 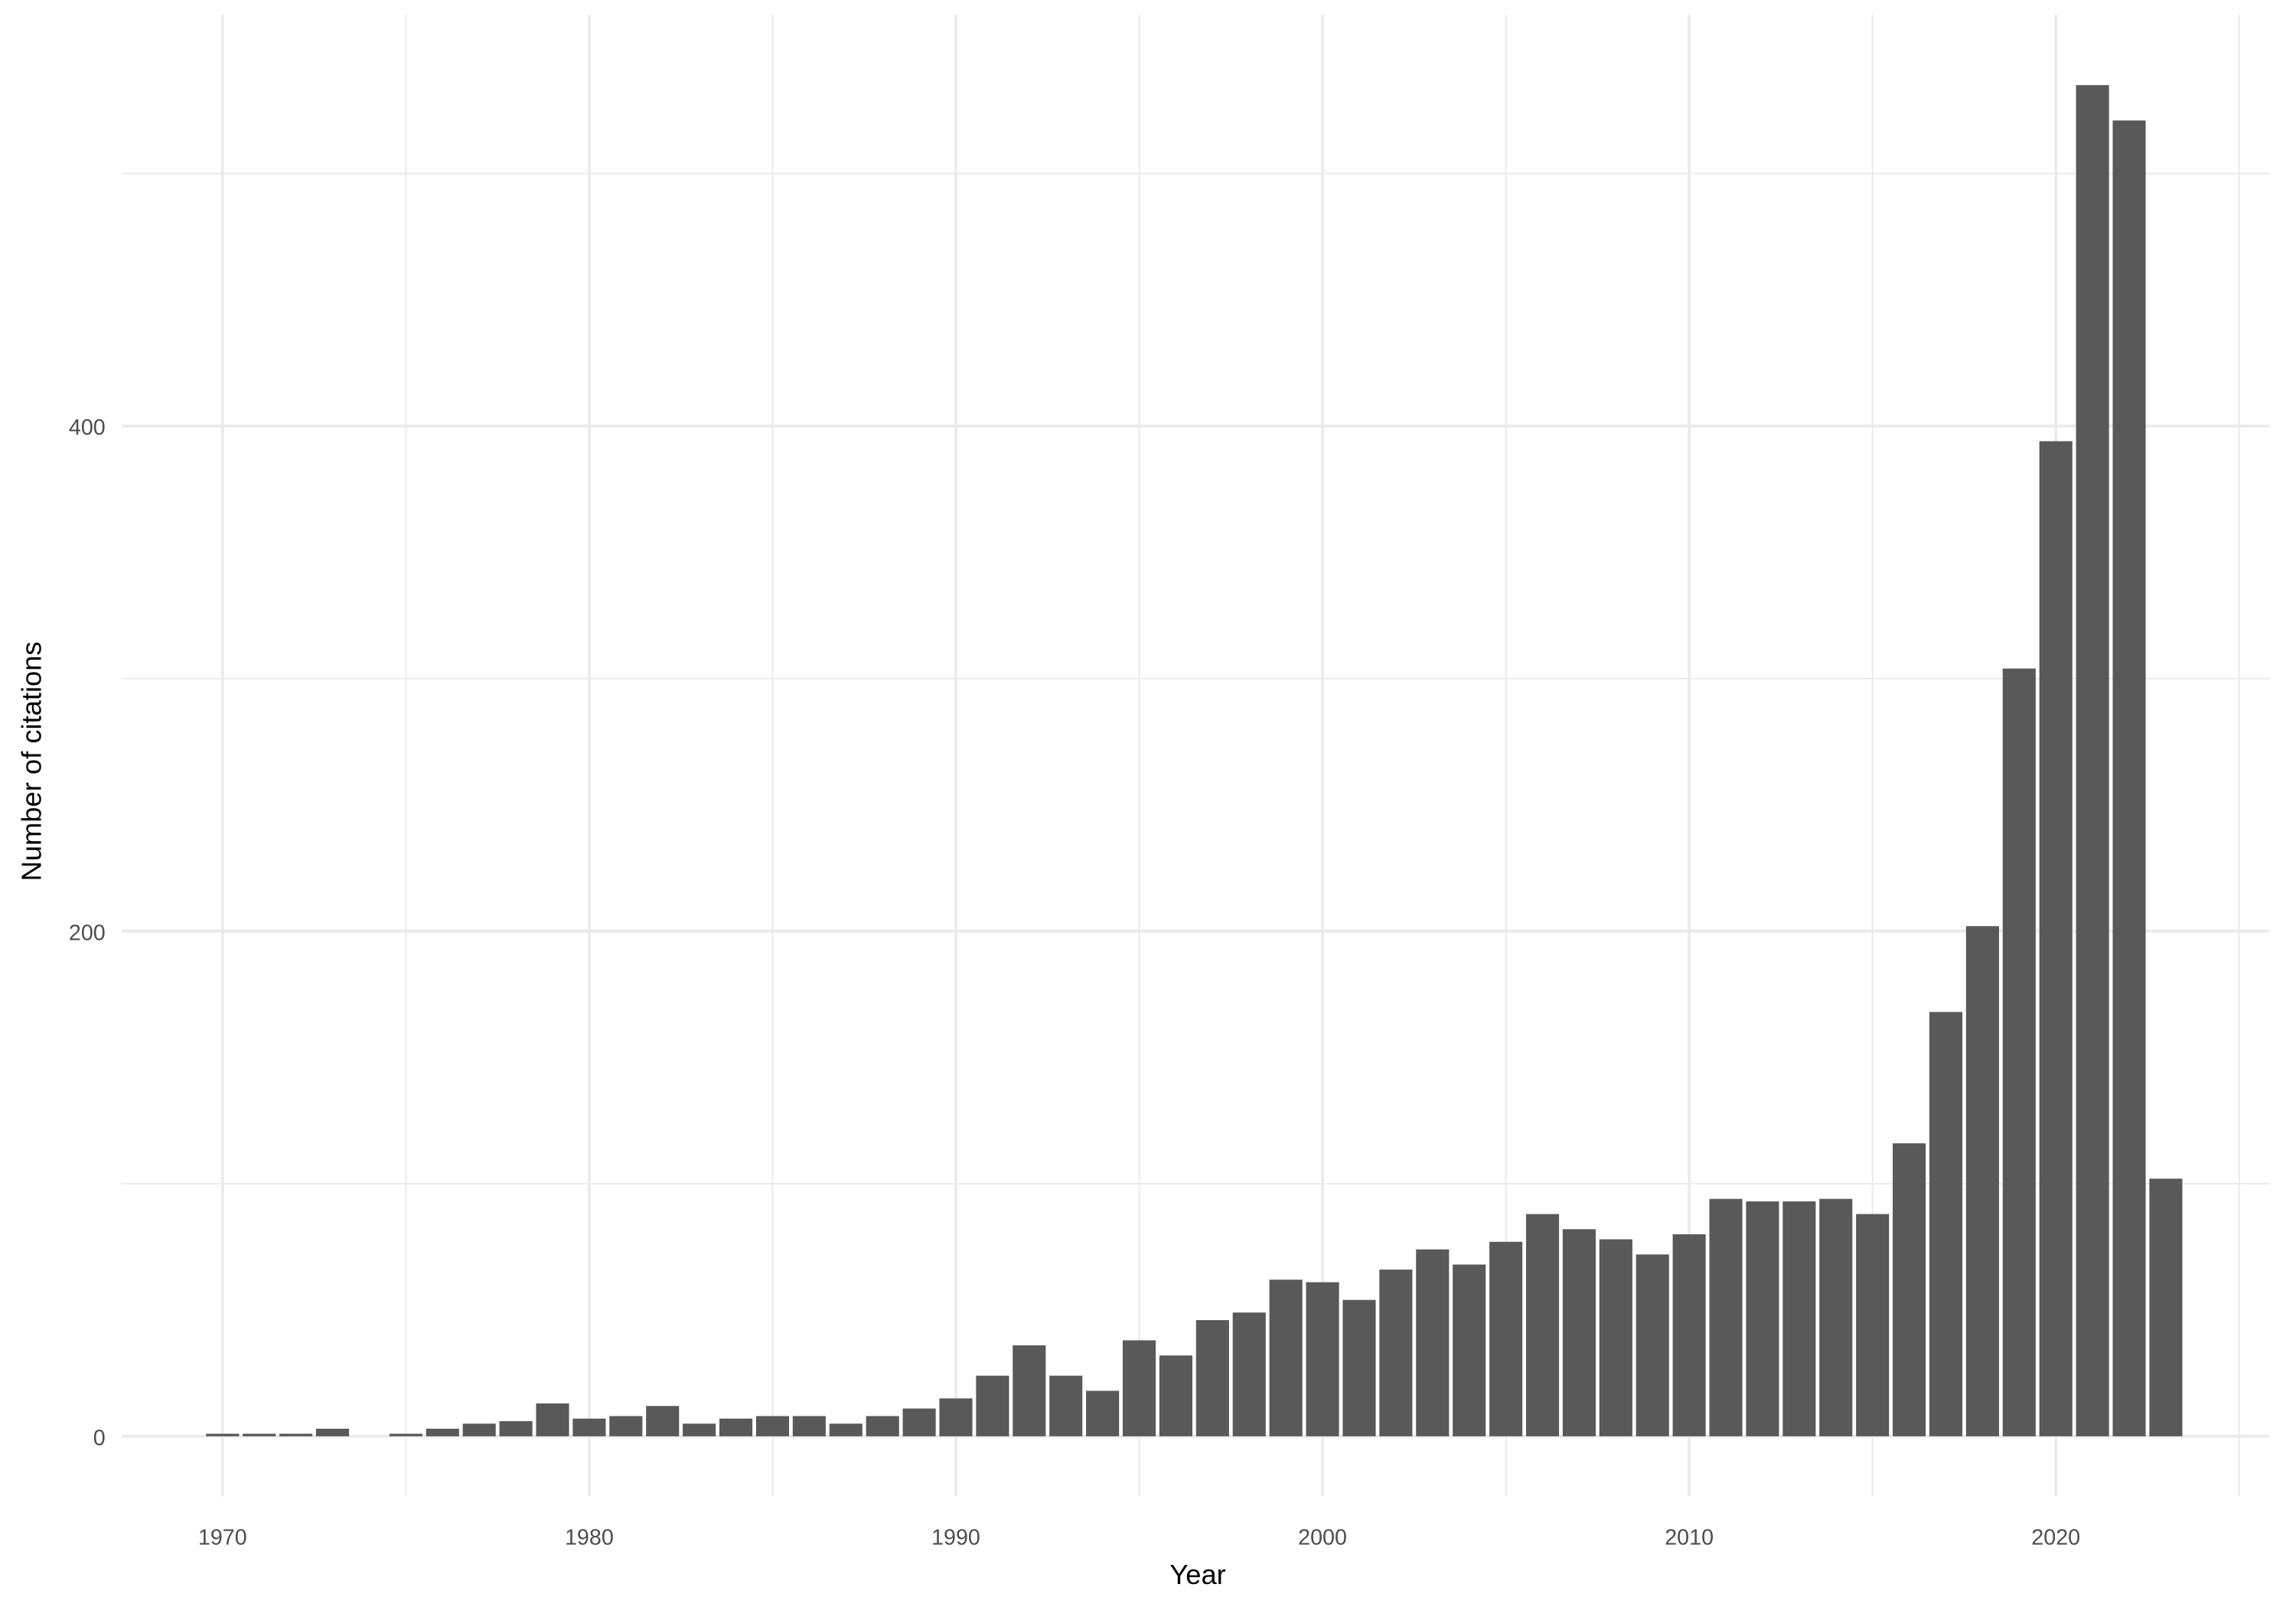 I want to click on bar-1976, so click(x=442, y=1432).